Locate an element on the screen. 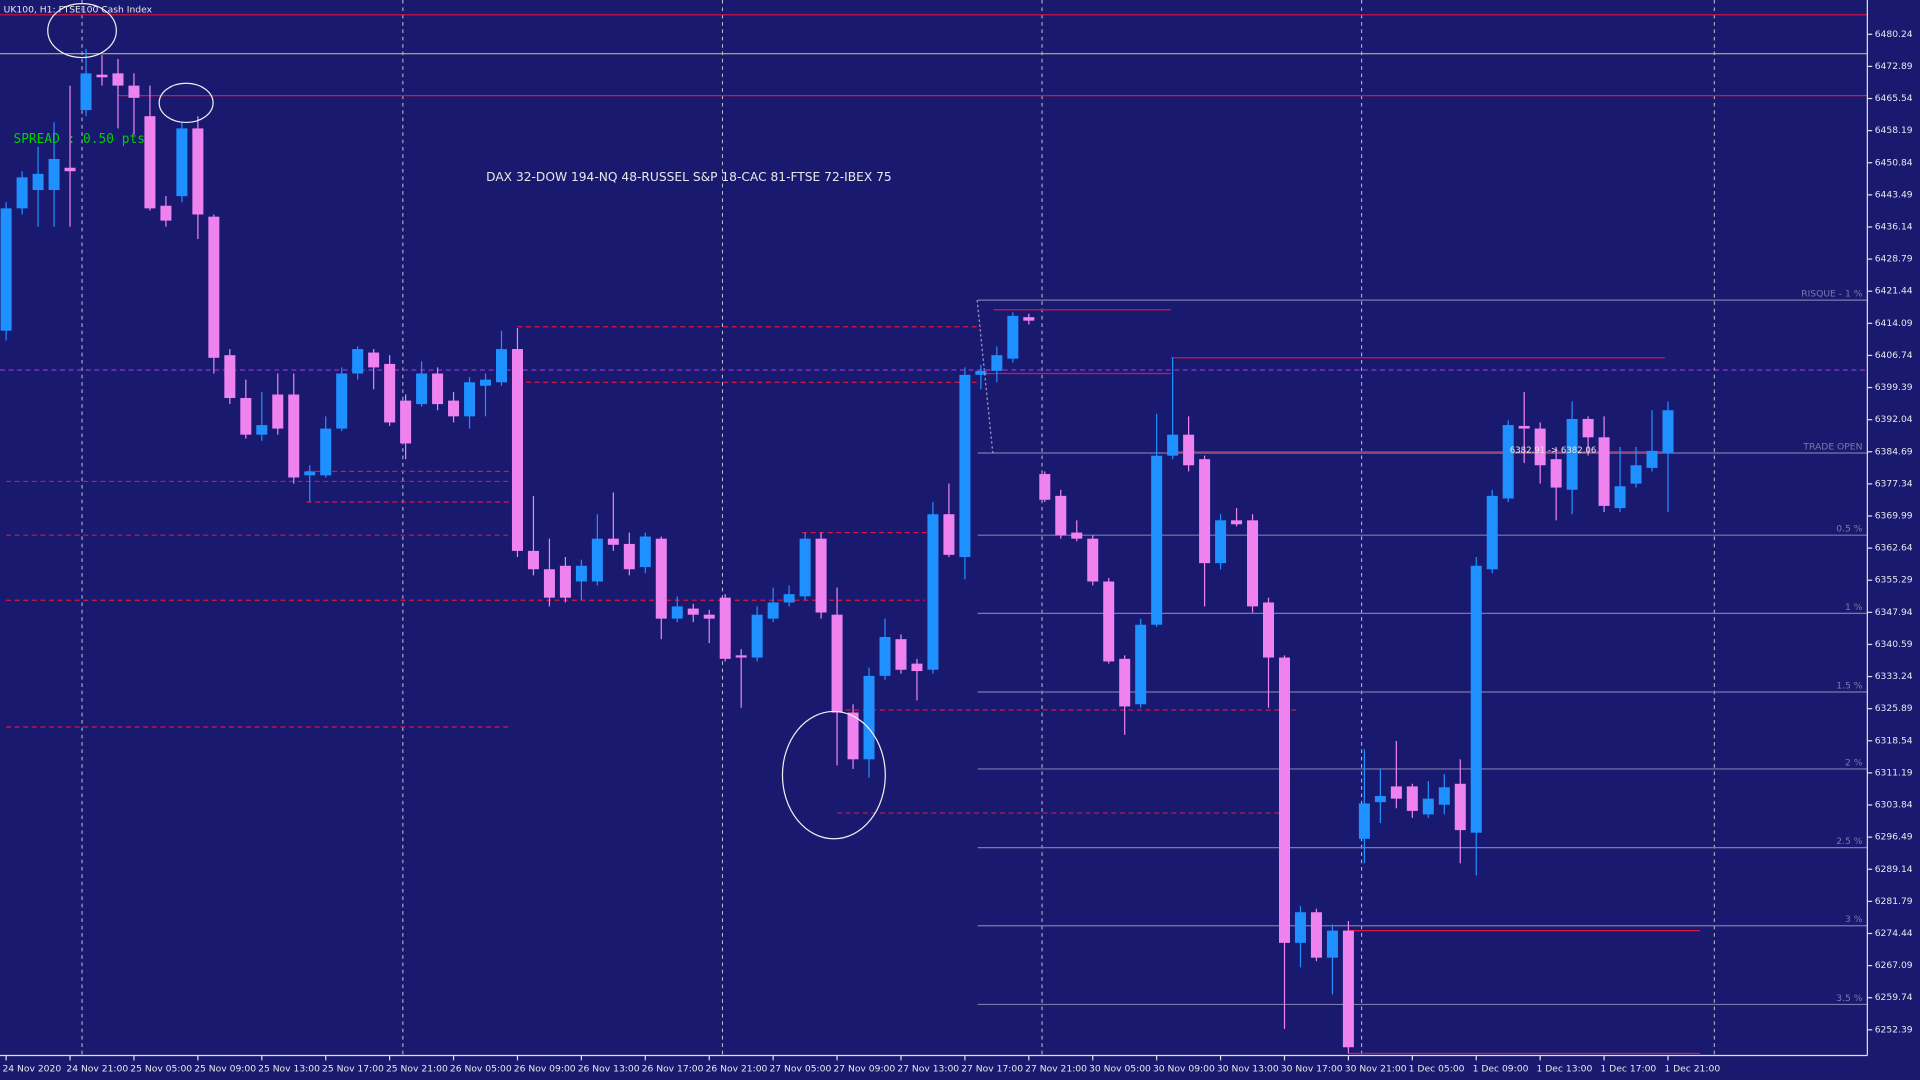  x-tick-label: 25 Nov 21:00 is located at coordinates (417, 1068).